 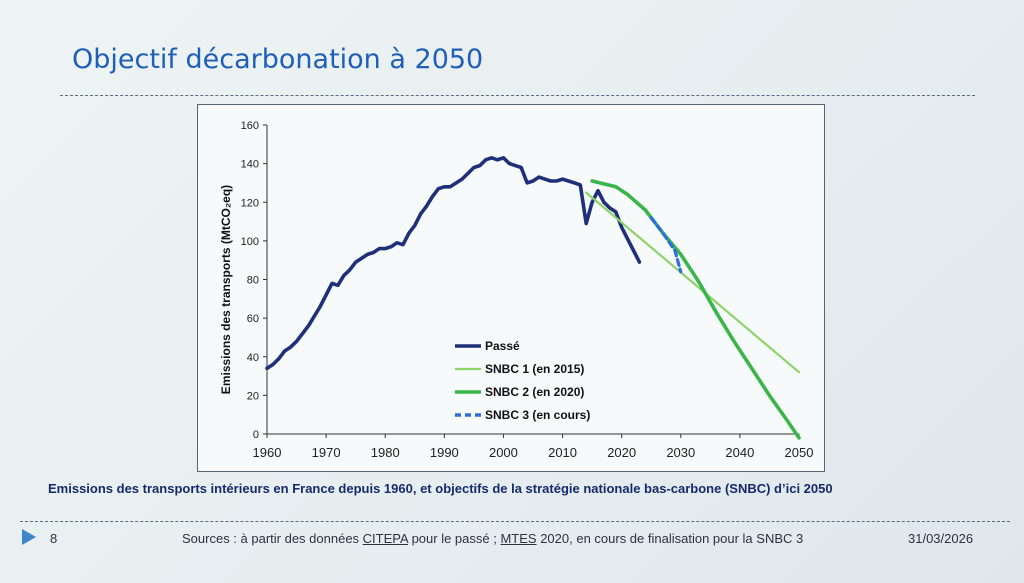 What do you see at coordinates (253, 396) in the screenshot?
I see `y-tick-label: 20` at bounding box center [253, 396].